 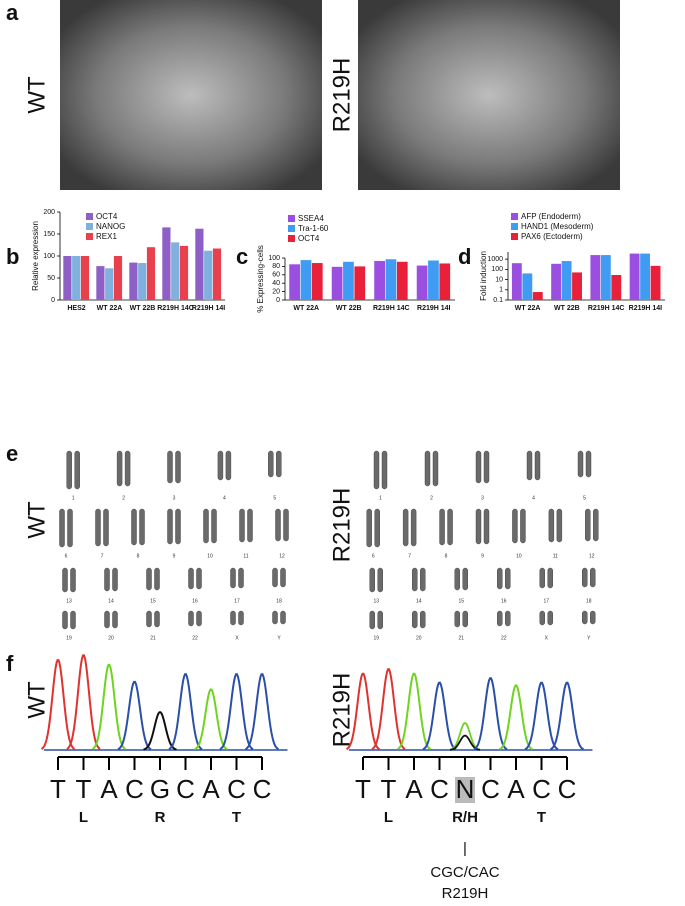 What do you see at coordinates (12, 12) in the screenshot?
I see `panel-label: a` at bounding box center [12, 12].